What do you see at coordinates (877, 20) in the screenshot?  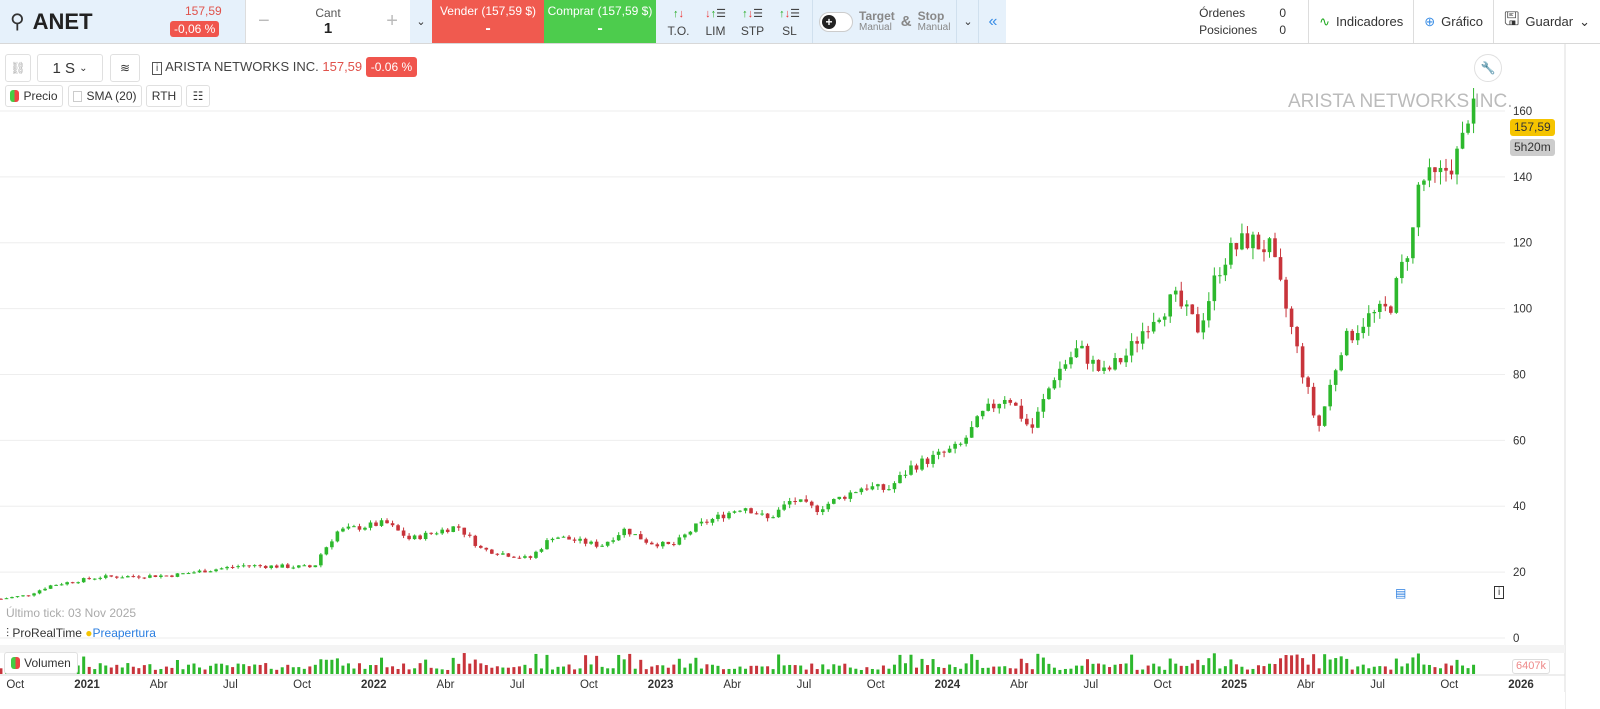 I see `target-label: Target Manual` at bounding box center [877, 20].